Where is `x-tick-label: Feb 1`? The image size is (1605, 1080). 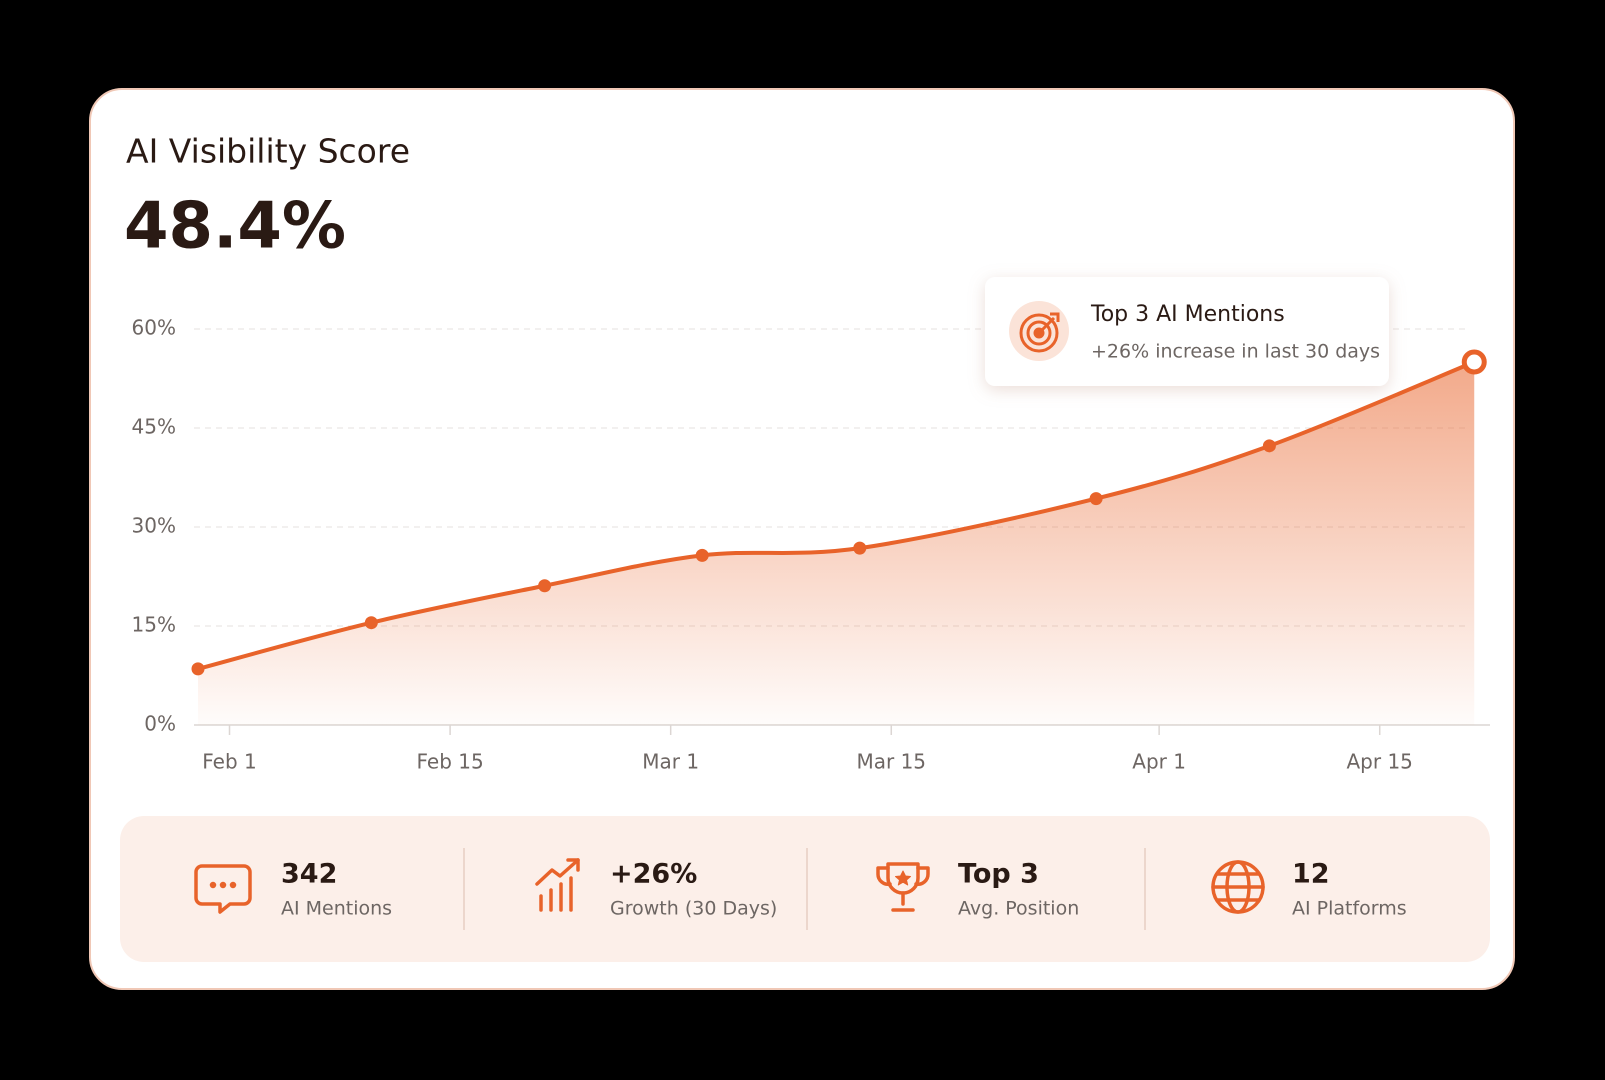
x-tick-label: Feb 1 is located at coordinates (229, 762).